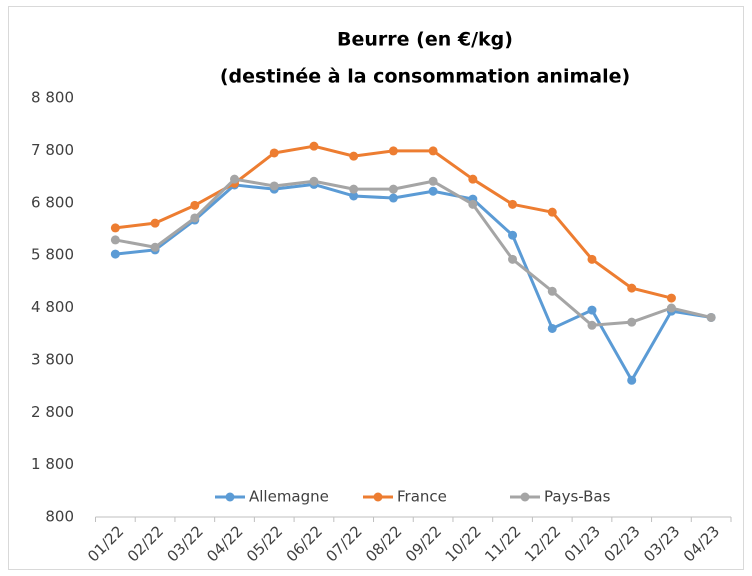 The image size is (752, 576). I want to click on y-tick-label: 8 800, so click(52, 98).